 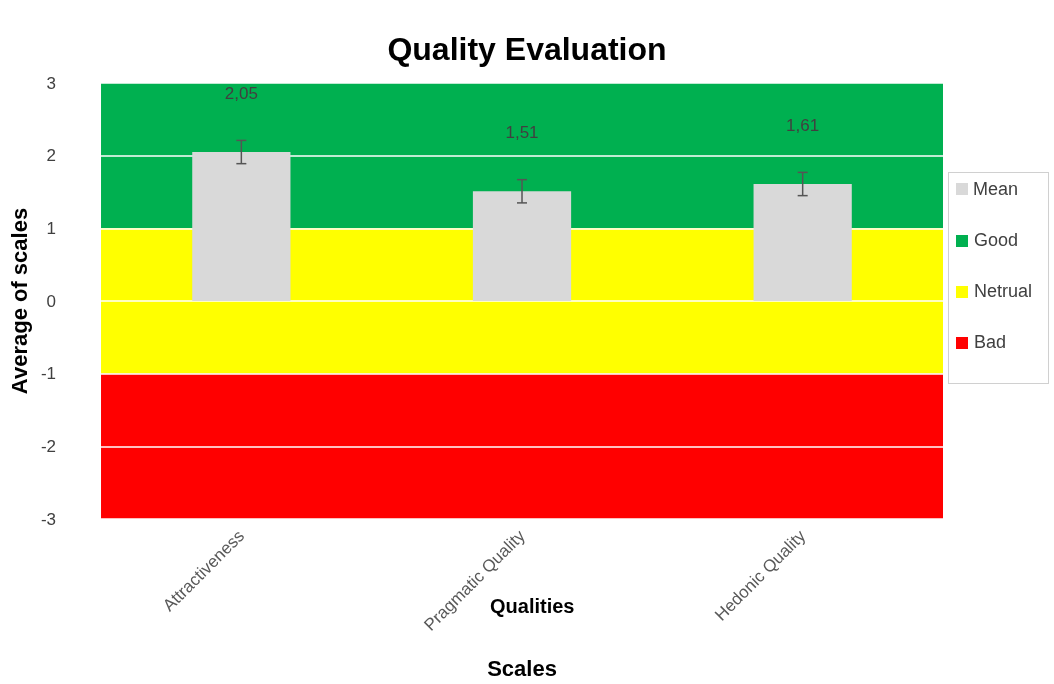 What do you see at coordinates (241, 94) in the screenshot?
I see `data-label: 2,05` at bounding box center [241, 94].